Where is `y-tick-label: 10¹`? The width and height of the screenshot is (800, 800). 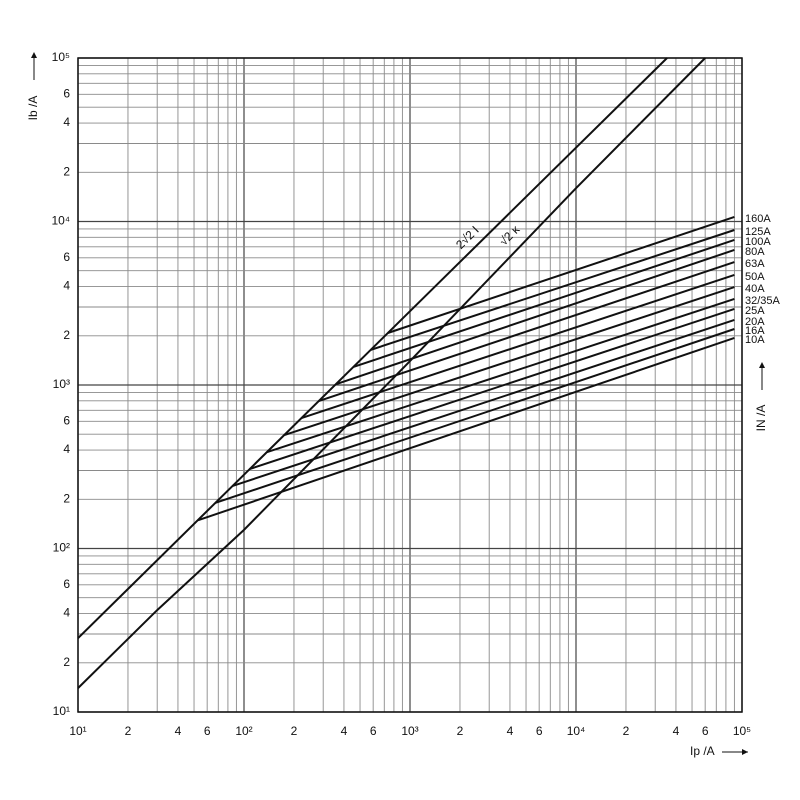
y-tick-label: 10¹ is located at coordinates (61, 711).